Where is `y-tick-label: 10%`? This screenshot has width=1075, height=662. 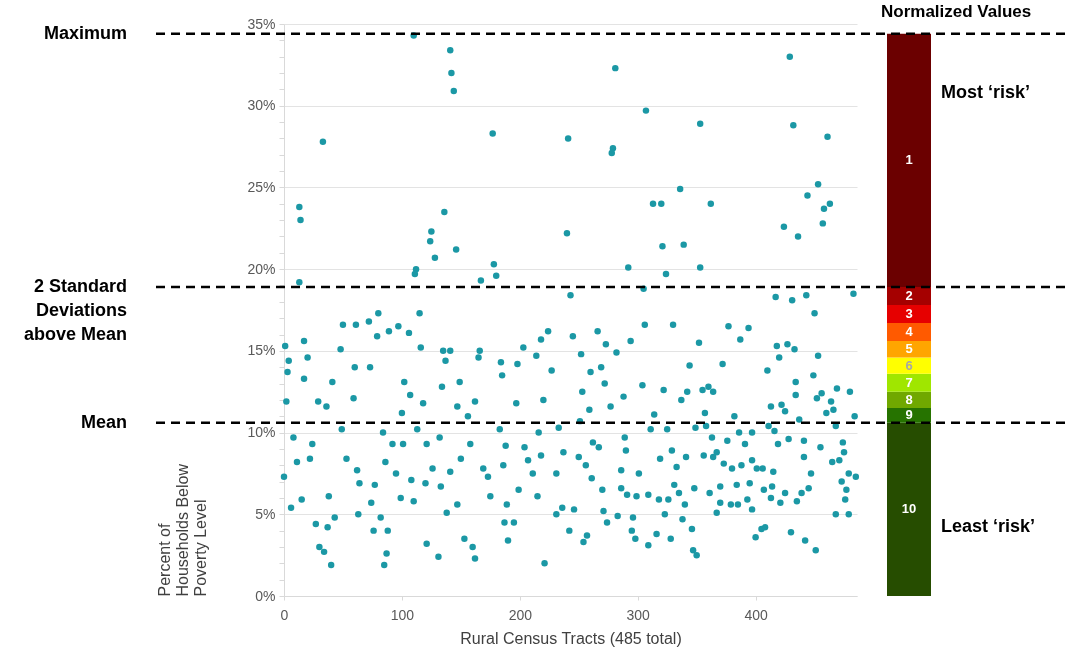 y-tick-label: 10% is located at coordinates (261, 432).